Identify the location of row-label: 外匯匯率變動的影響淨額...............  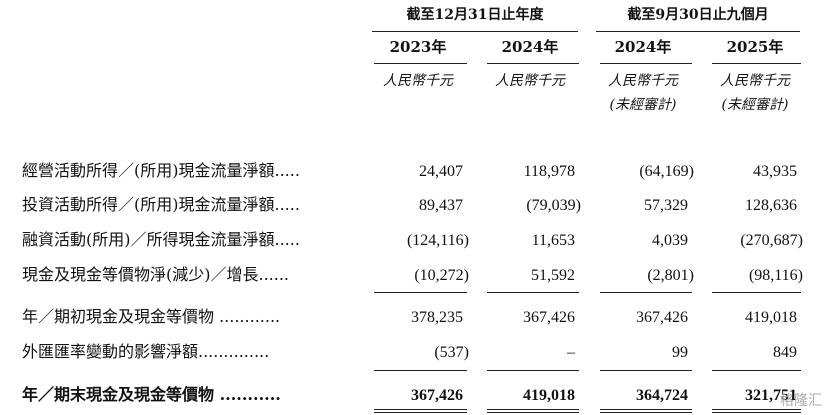
(146, 351).